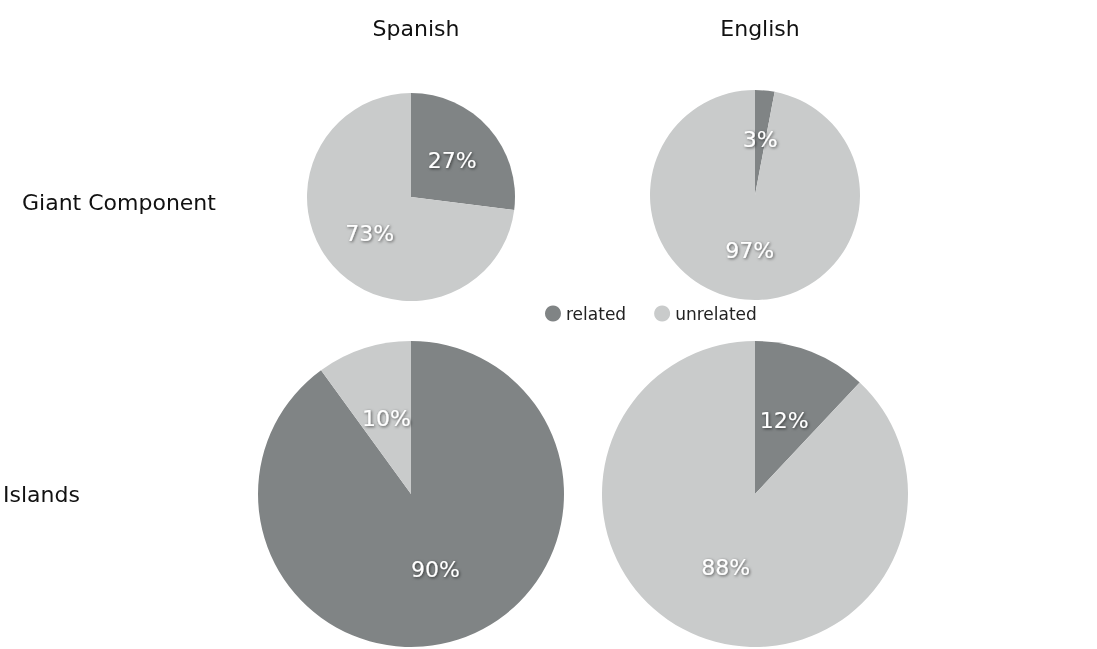 The image size is (1097, 649). What do you see at coordinates (760, 28) in the screenshot?
I see `chart-title: English` at bounding box center [760, 28].